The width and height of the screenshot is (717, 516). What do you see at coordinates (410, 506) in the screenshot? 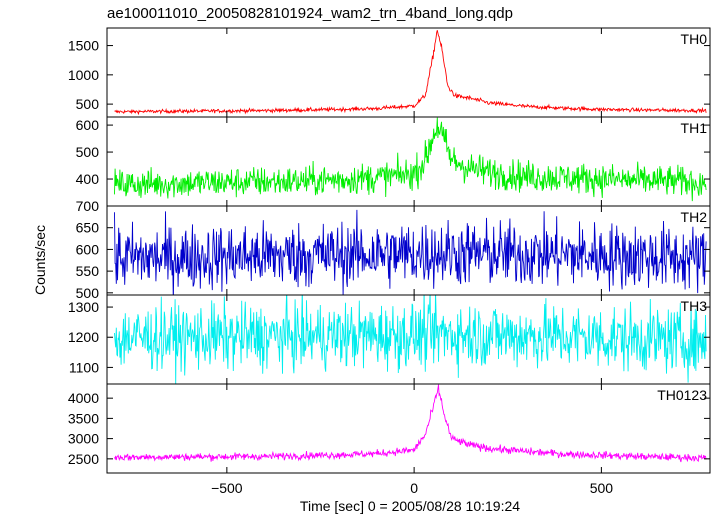
I see `x-axis-label: Time [sec] 0 = 2005/08/28 10:19:24` at bounding box center [410, 506].